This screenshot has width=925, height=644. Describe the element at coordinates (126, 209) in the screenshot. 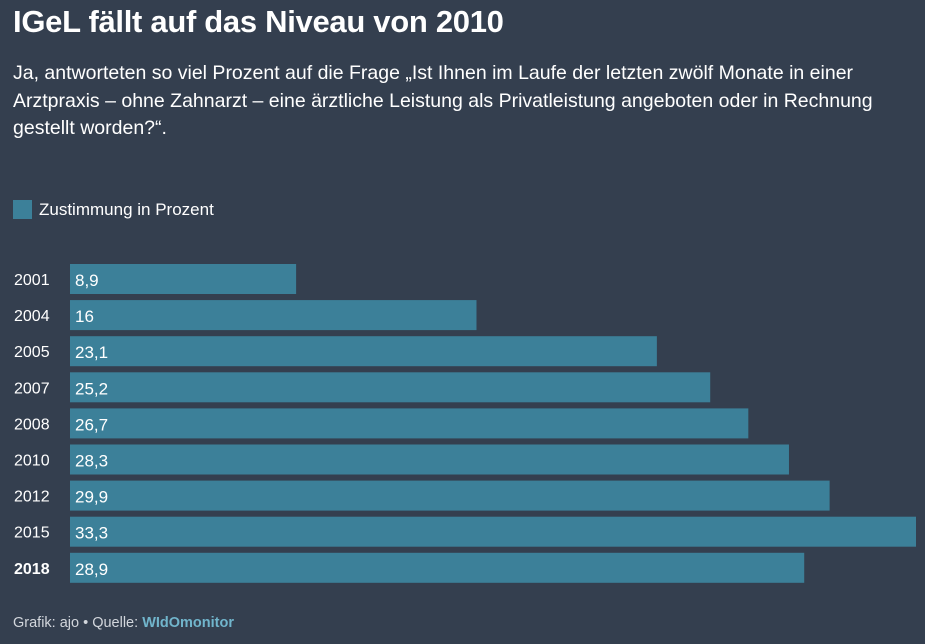

I see `legend-label: Zustimmung in Prozent` at that location.